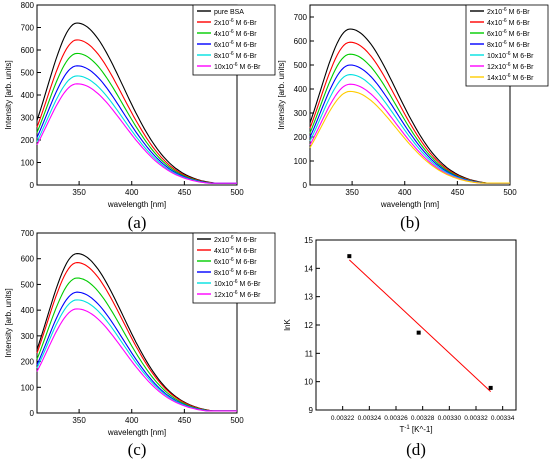  I want to click on x-tick-label: 0.00324, so click(370, 418).